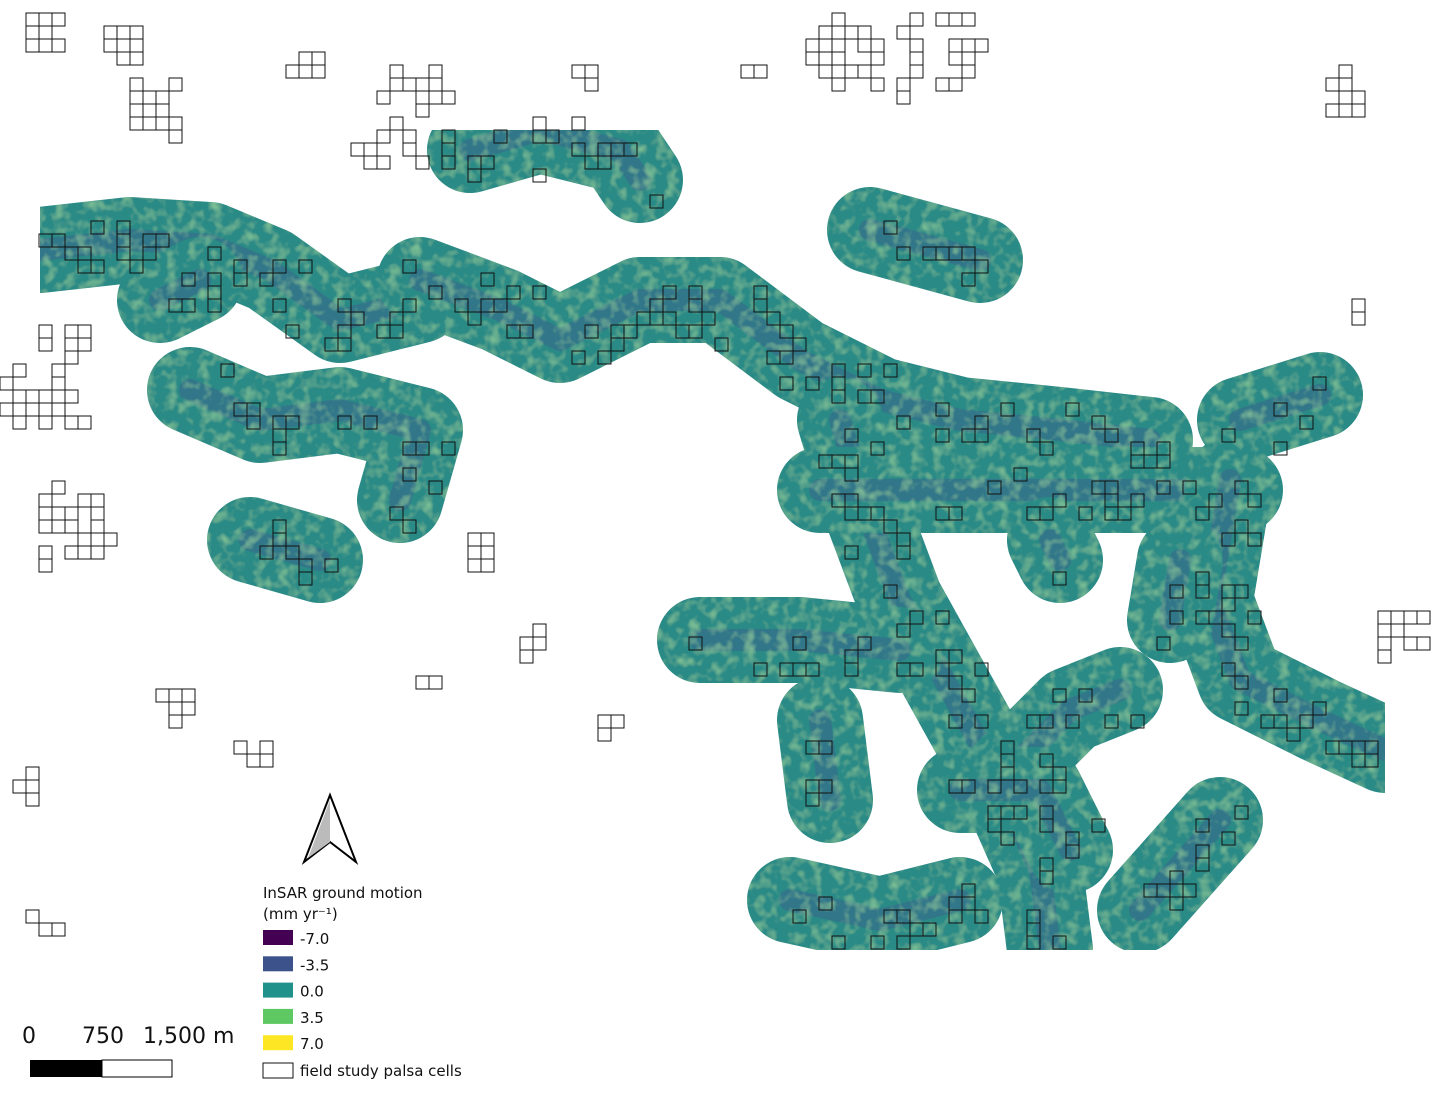 Image resolution: width=1434 pixels, height=1097 pixels. What do you see at coordinates (343, 893) in the screenshot?
I see `legend-title: InSAR ground motion` at bounding box center [343, 893].